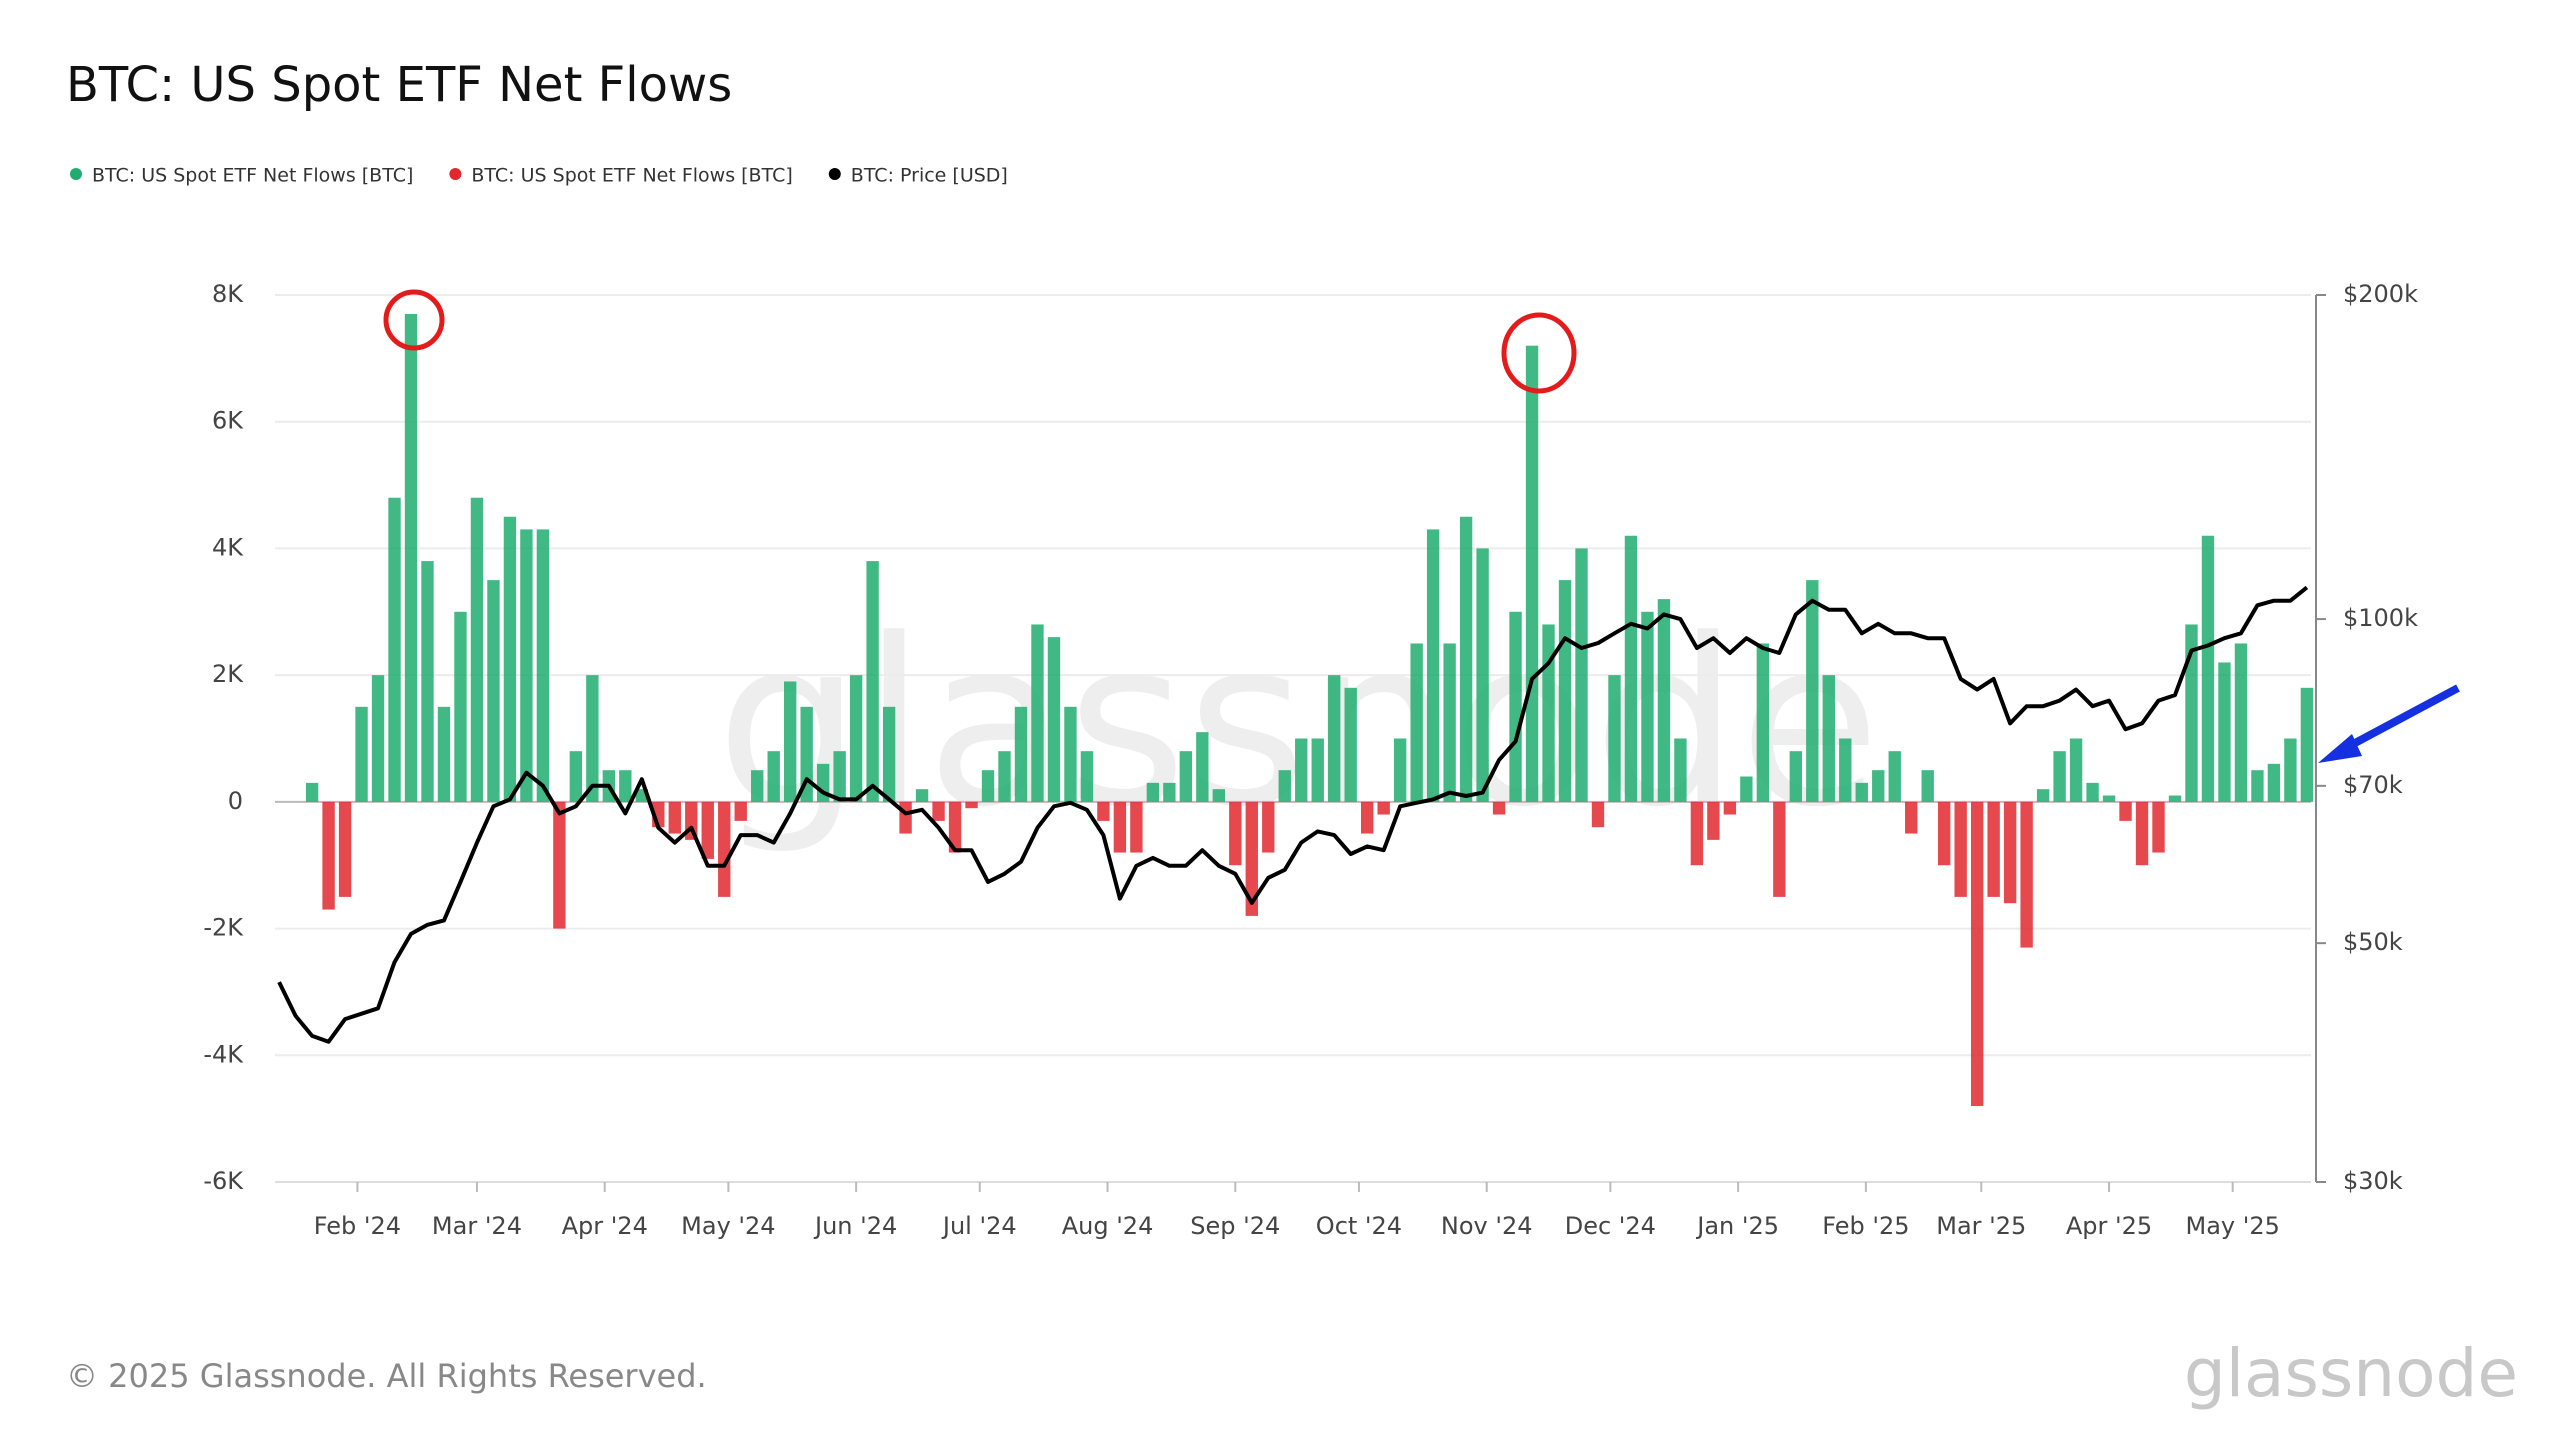 Image resolution: width=2560 pixels, height=1440 pixels. Describe the element at coordinates (2340, 748) in the screenshot. I see `arrow-head` at that location.